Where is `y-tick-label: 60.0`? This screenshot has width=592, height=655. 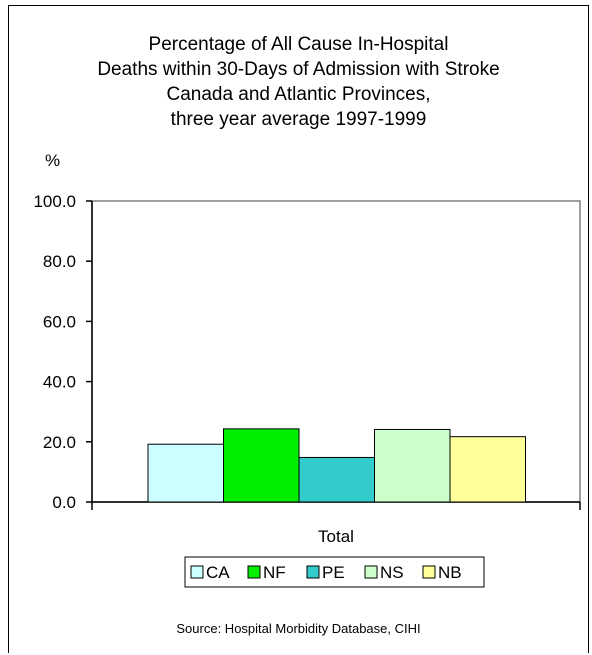
y-tick-label: 60.0 is located at coordinates (59, 321).